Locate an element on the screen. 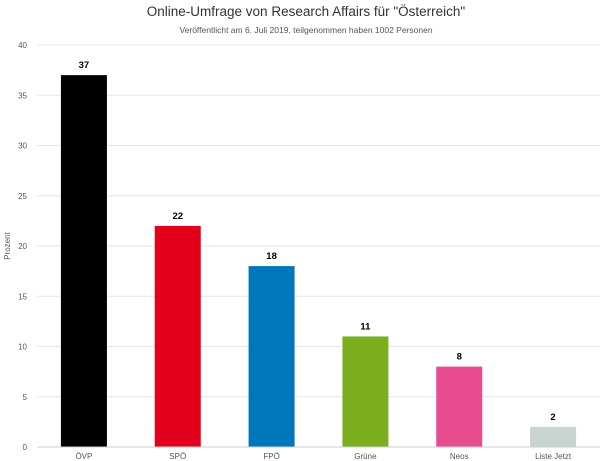 Image resolution: width=600 pixels, height=461 pixels. category-label: FPÖ is located at coordinates (271, 456).